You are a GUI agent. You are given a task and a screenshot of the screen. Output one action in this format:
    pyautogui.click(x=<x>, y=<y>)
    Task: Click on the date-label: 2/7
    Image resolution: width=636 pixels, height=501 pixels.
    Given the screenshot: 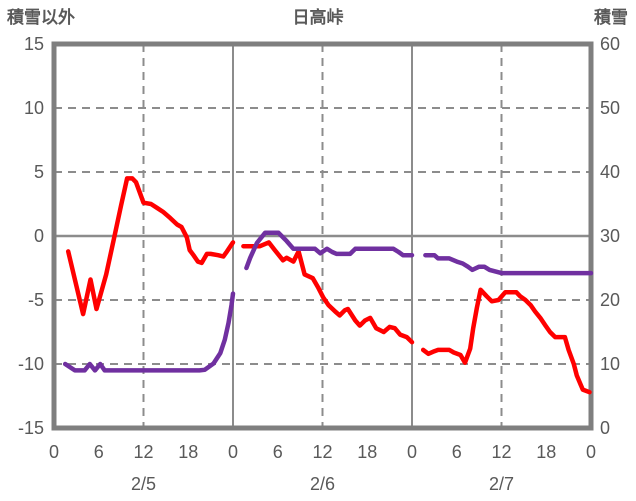 What is the action you would take?
    pyautogui.click(x=501, y=484)
    